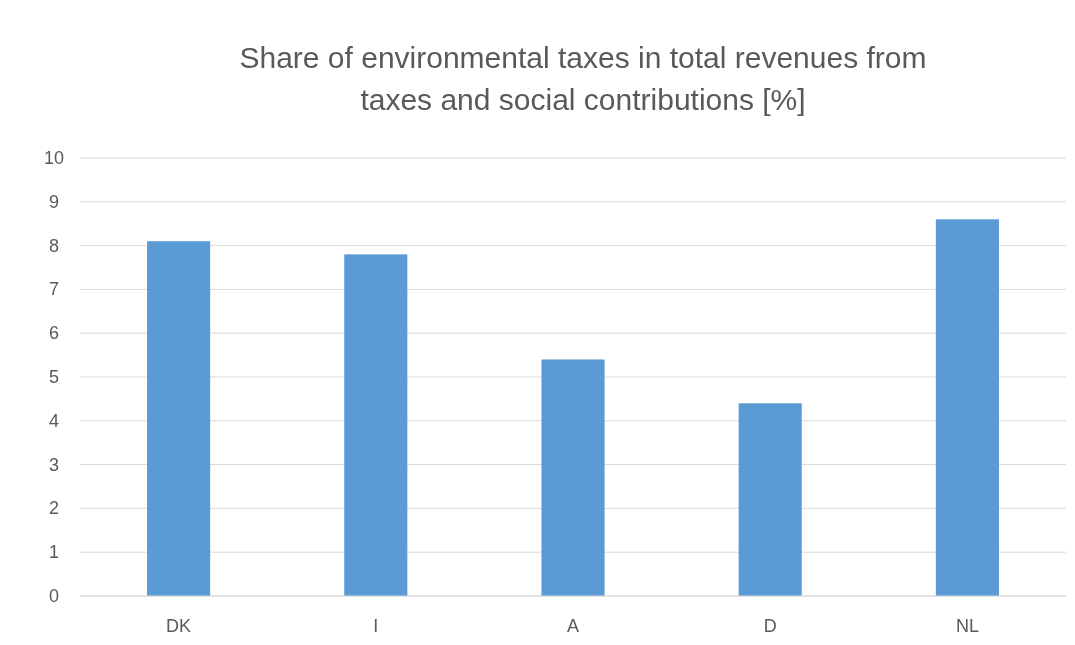  What do you see at coordinates (583, 78) in the screenshot?
I see `chart-title: Share of environmental taxes in total revenues from taxes and social contributions [%]` at bounding box center [583, 78].